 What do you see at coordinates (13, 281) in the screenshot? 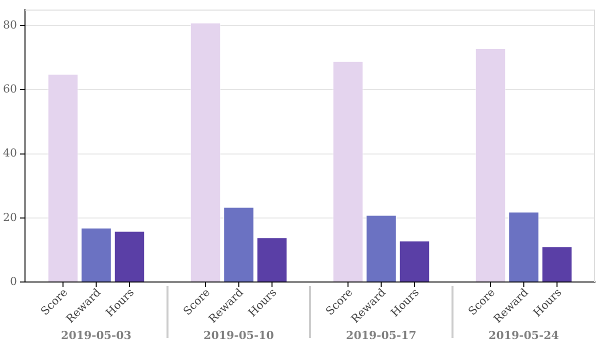
I see `y-tick-label: 0` at bounding box center [13, 281].